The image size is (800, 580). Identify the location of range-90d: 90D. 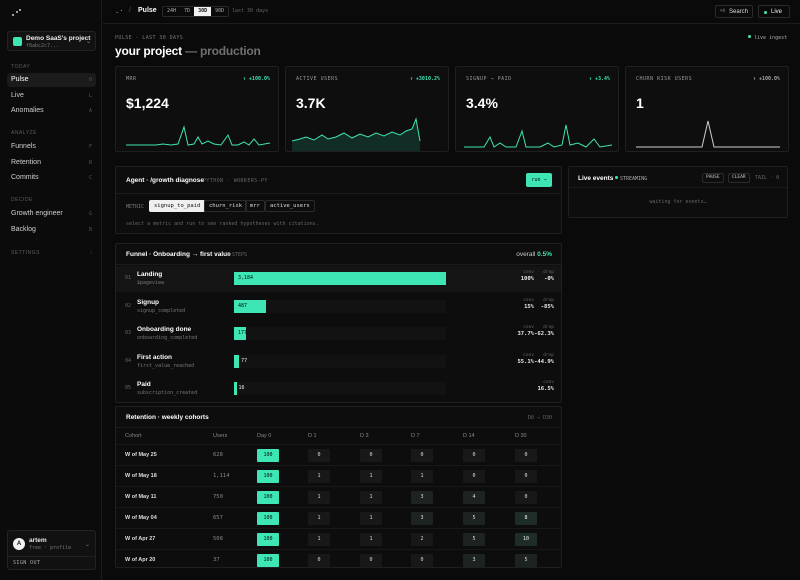
(220, 11).